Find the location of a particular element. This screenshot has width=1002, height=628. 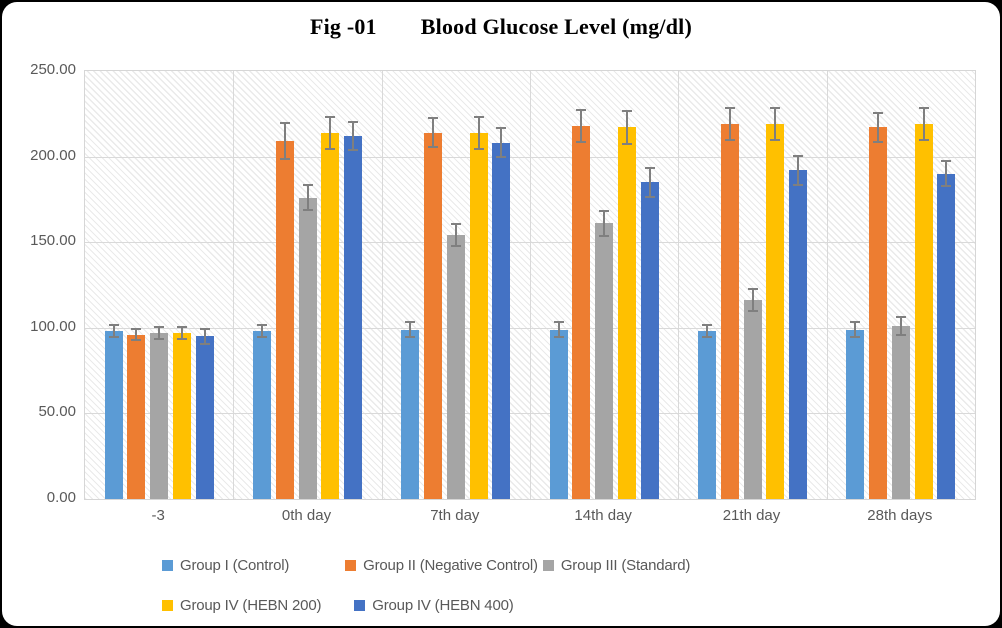

chart-title: Fig -01 Blood Glucose Level (mg/dl) is located at coordinates (501, 27).